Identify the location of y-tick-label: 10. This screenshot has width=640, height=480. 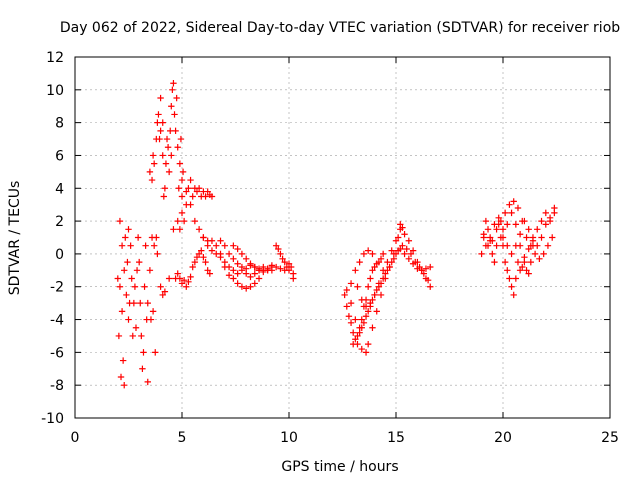
(55, 91).